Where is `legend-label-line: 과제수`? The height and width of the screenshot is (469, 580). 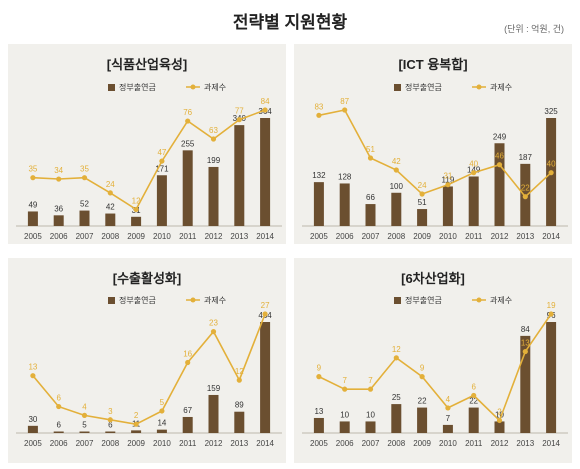
legend-label-line: 과제수 is located at coordinates (215, 87).